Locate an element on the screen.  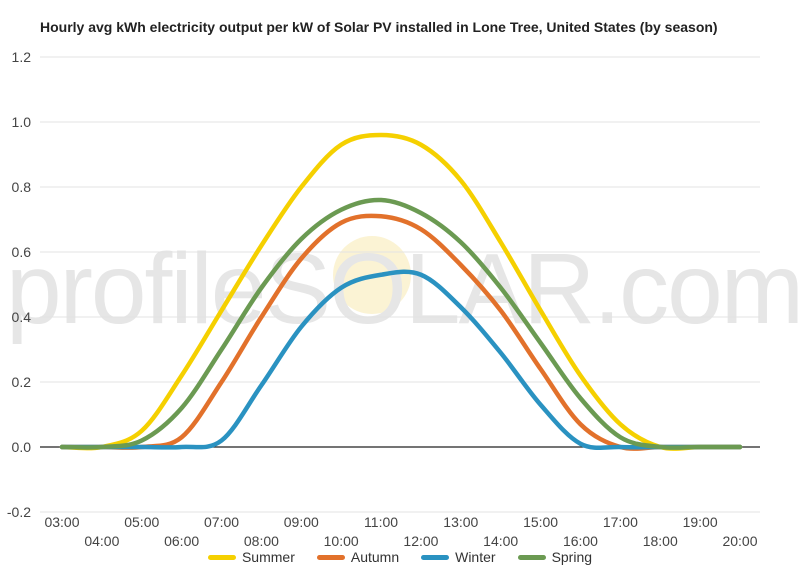
y-tick-label: 0.8 is located at coordinates (22, 187).